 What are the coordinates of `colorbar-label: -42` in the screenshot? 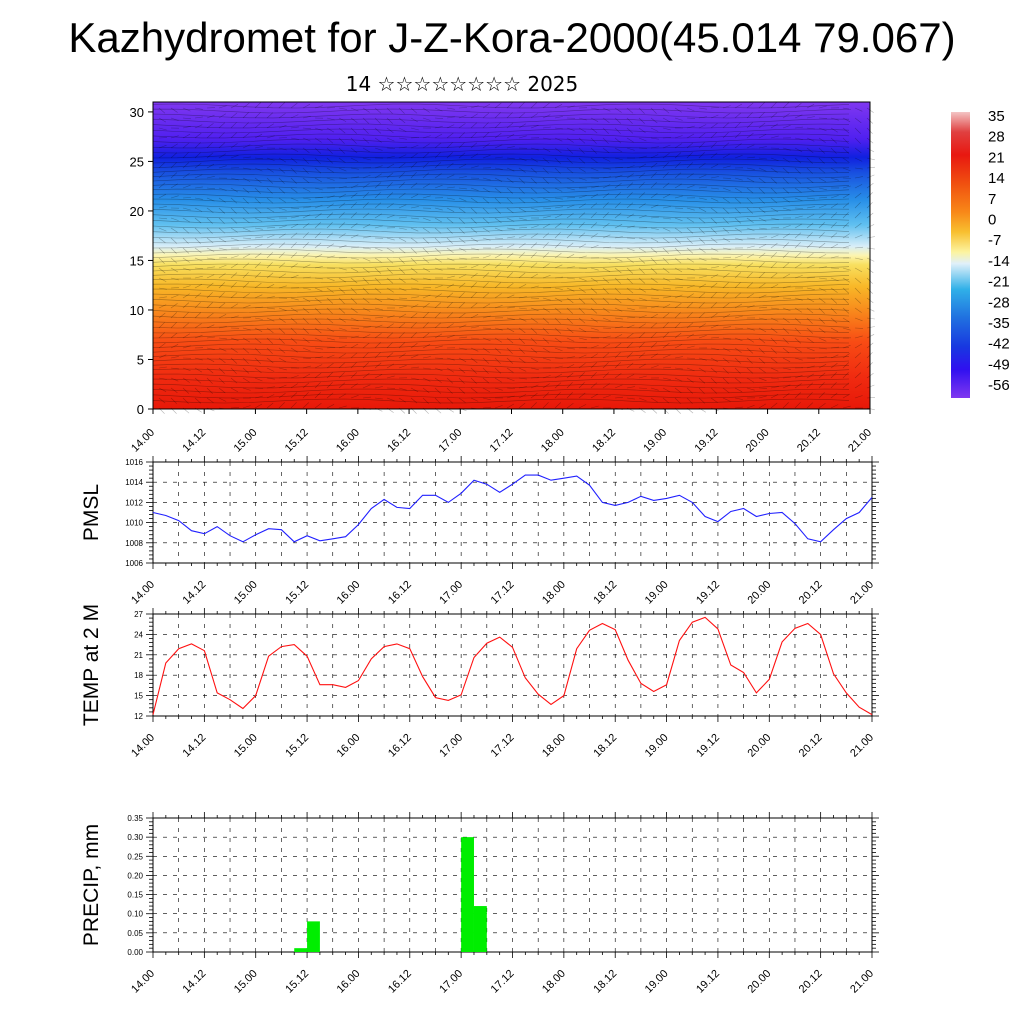 It's located at (999, 344).